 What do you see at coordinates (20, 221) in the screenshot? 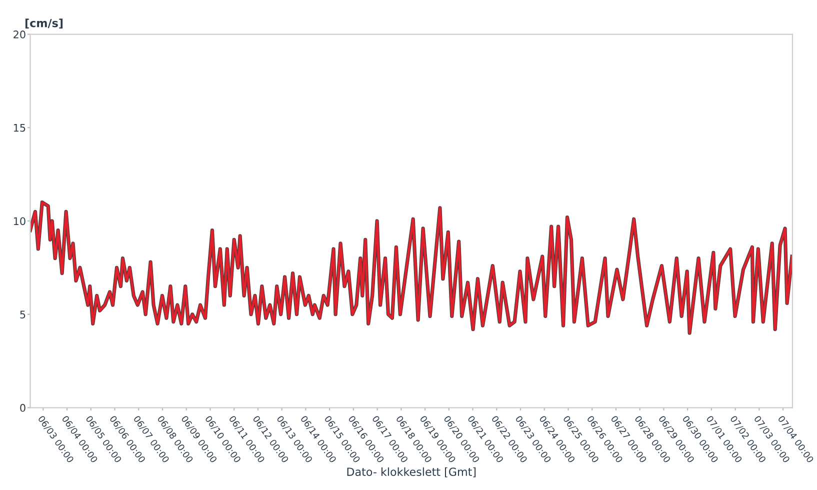
I see `y-tick-label: 10` at bounding box center [20, 221].